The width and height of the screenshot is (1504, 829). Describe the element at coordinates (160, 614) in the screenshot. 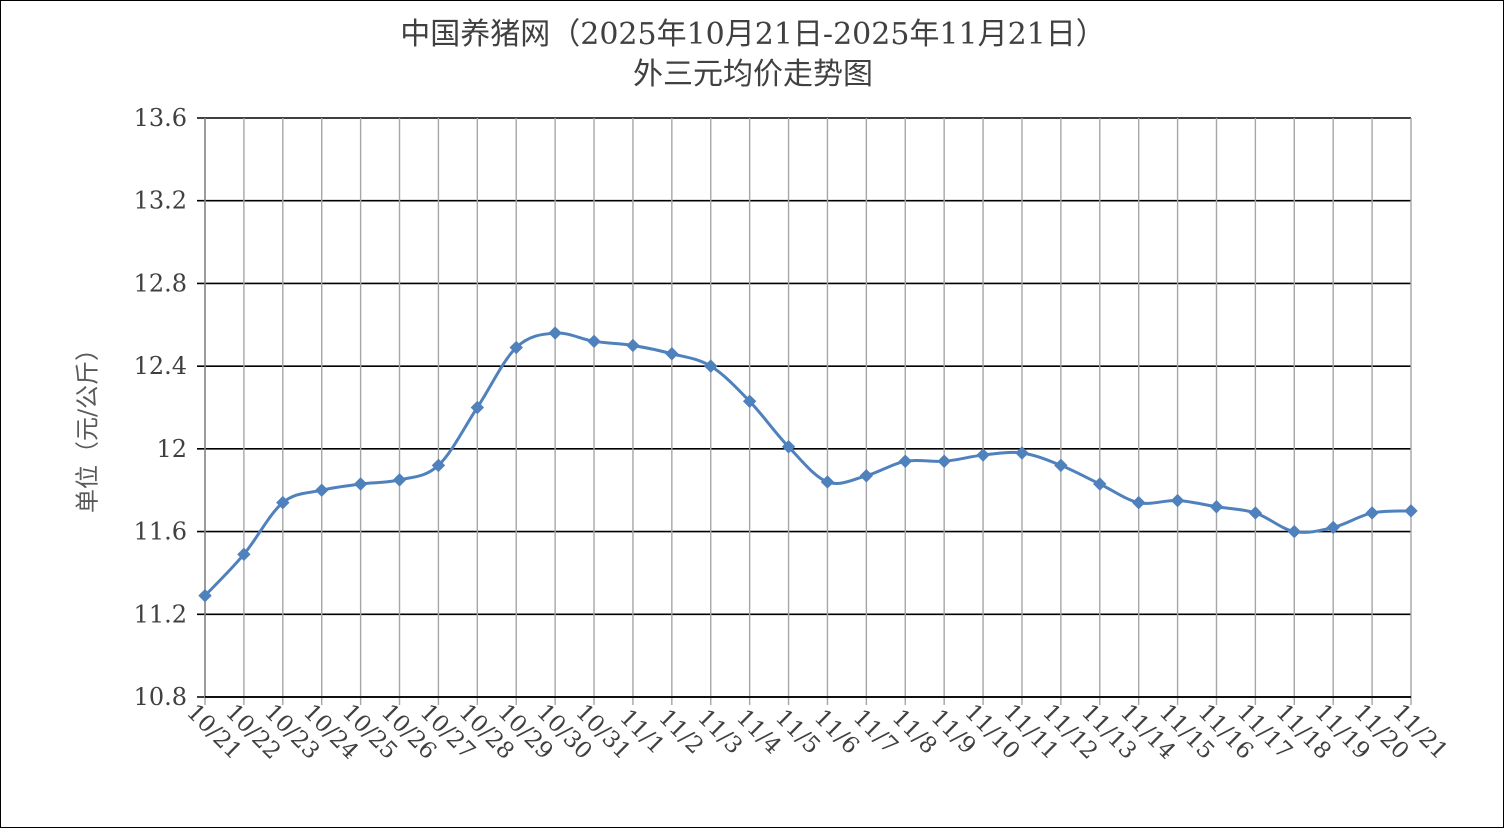

I see `y-tick-label: 11.2` at that location.